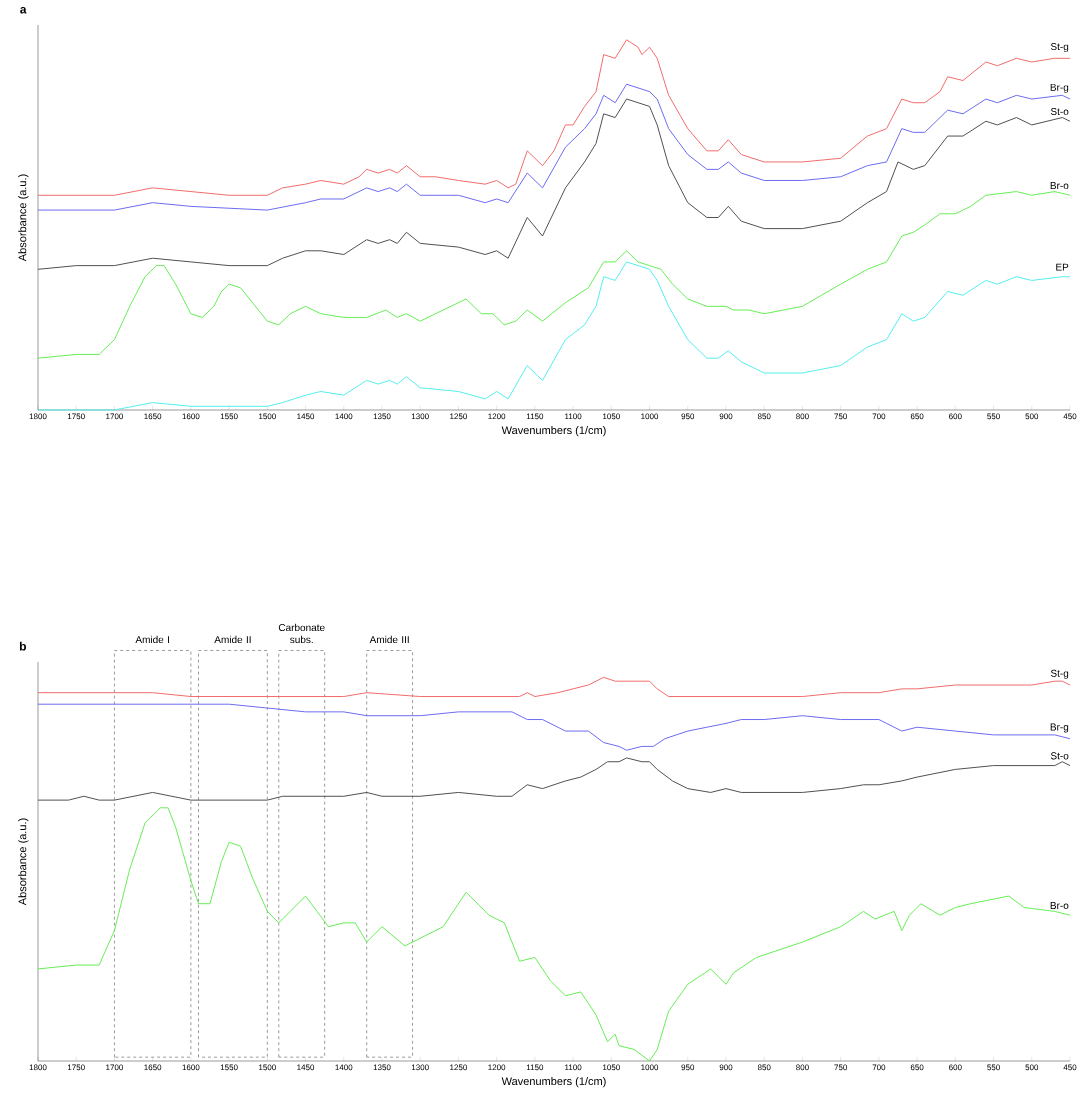 This screenshot has height=1099, width=1087. Describe the element at coordinates (22, 646) in the screenshot. I see `chart-title: b` at that location.